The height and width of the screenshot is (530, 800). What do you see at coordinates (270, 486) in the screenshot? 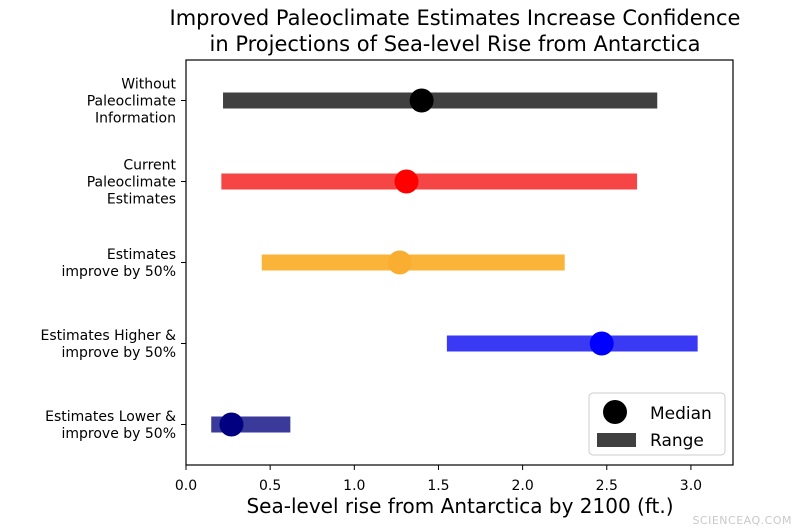
I see `x-tick-label-0.5: 0.5` at bounding box center [270, 486].